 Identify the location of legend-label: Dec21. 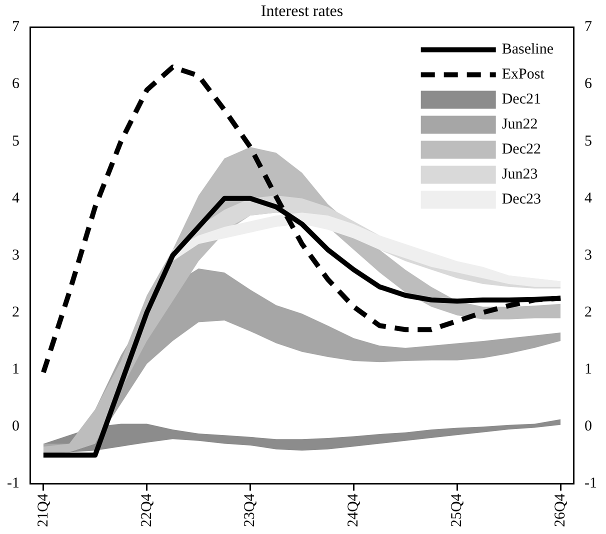
(522, 100).